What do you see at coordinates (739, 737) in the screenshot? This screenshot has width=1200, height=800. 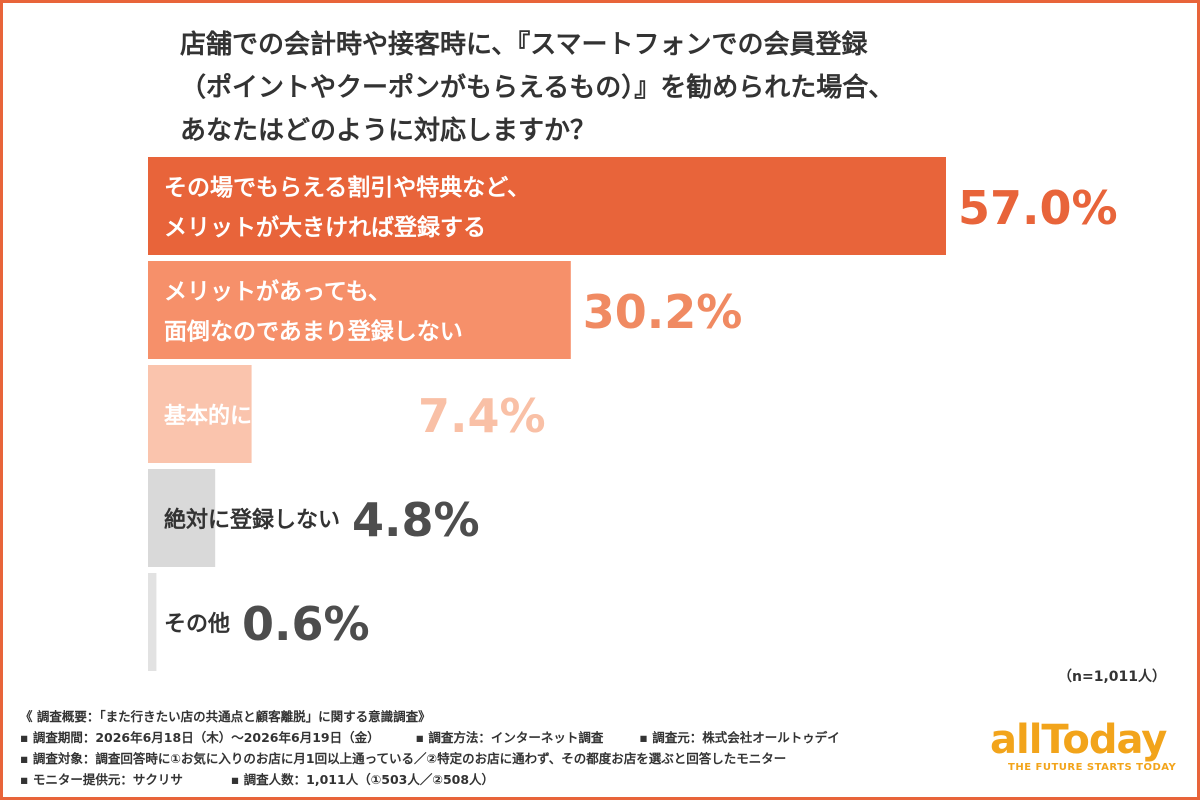 I see `notes-source: ▪ 調査元：株式会社オールトゥデイ` at bounding box center [739, 737].